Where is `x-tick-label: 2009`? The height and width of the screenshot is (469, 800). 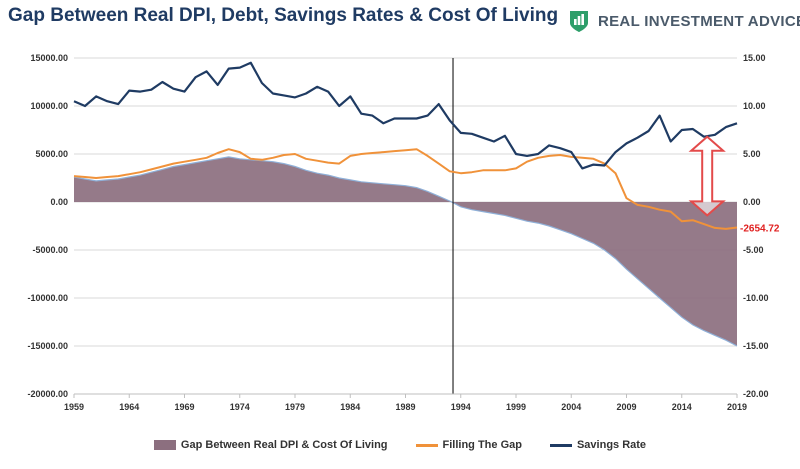
x-tick-label: 2009 is located at coordinates (626, 407).